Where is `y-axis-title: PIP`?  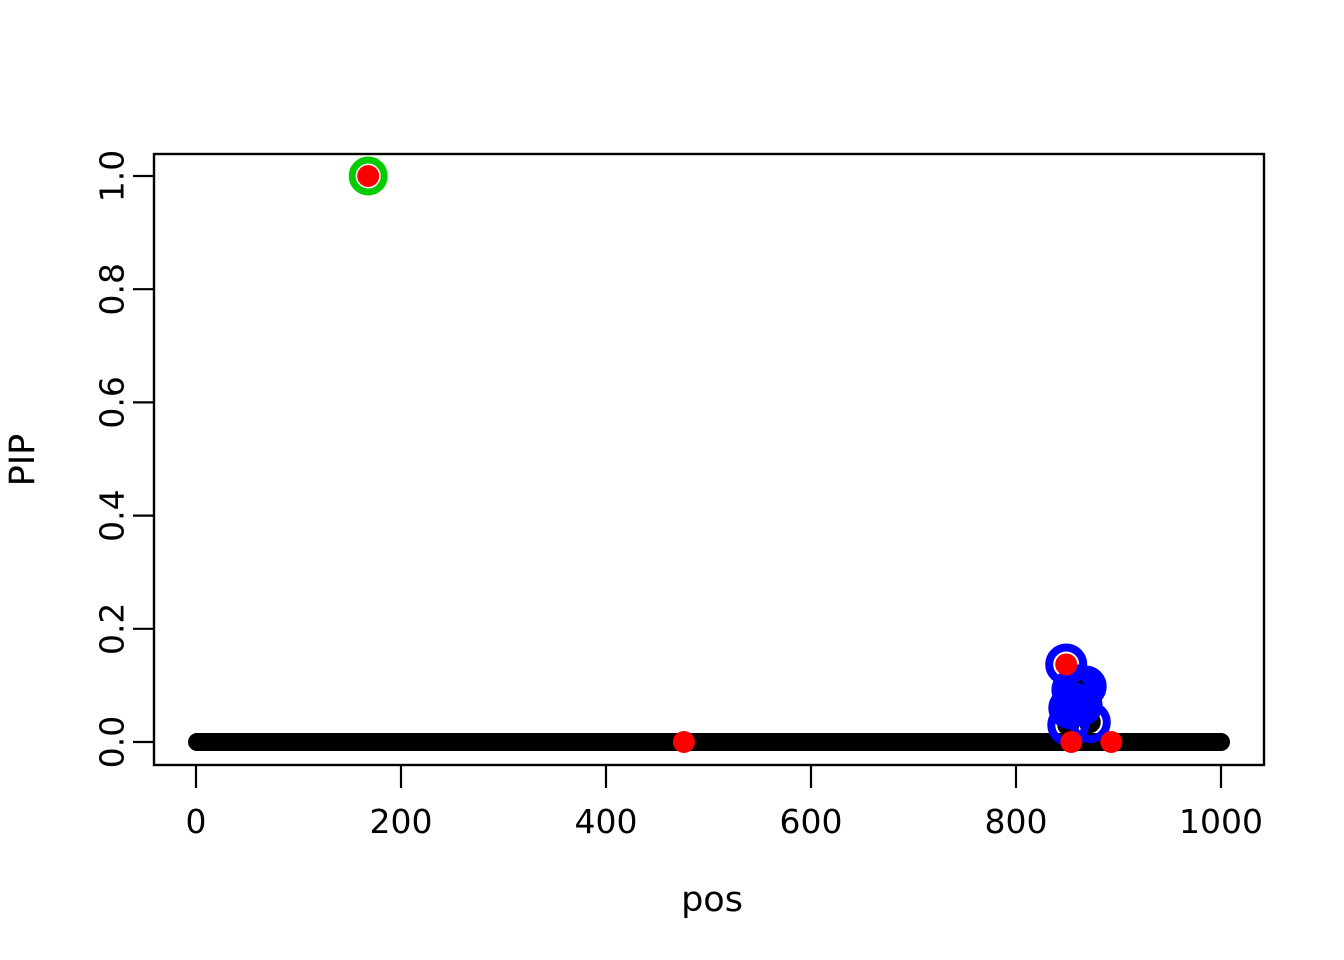 y-axis-title: PIP is located at coordinates (23, 460).